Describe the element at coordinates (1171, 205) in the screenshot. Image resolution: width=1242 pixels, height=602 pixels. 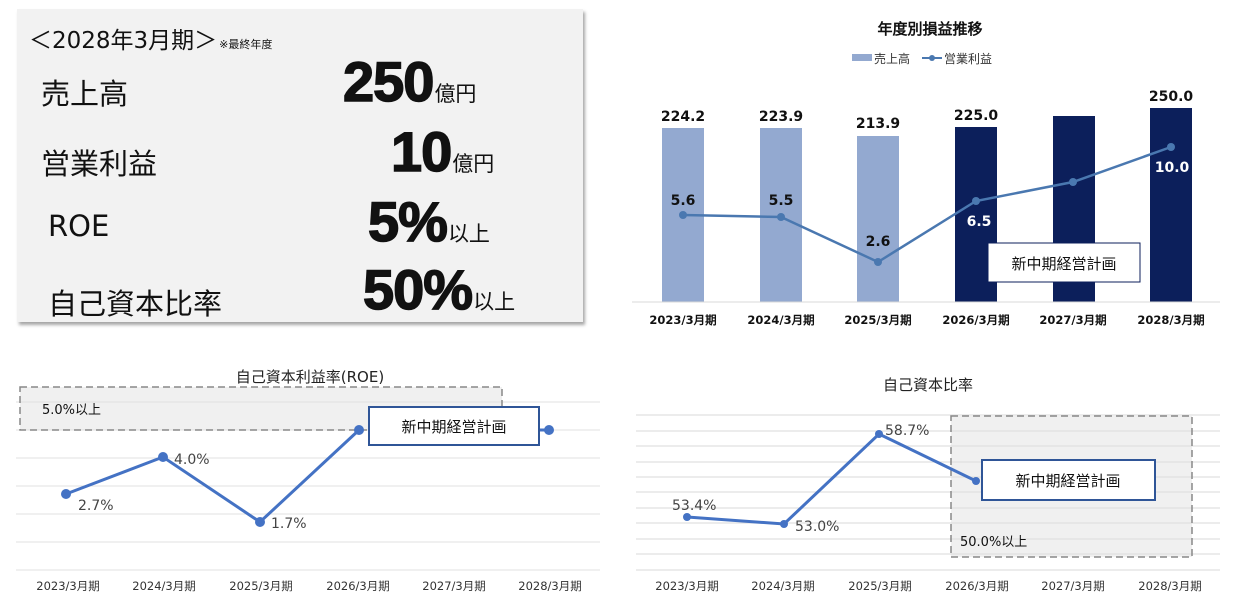
I see `bar-2028` at that location.